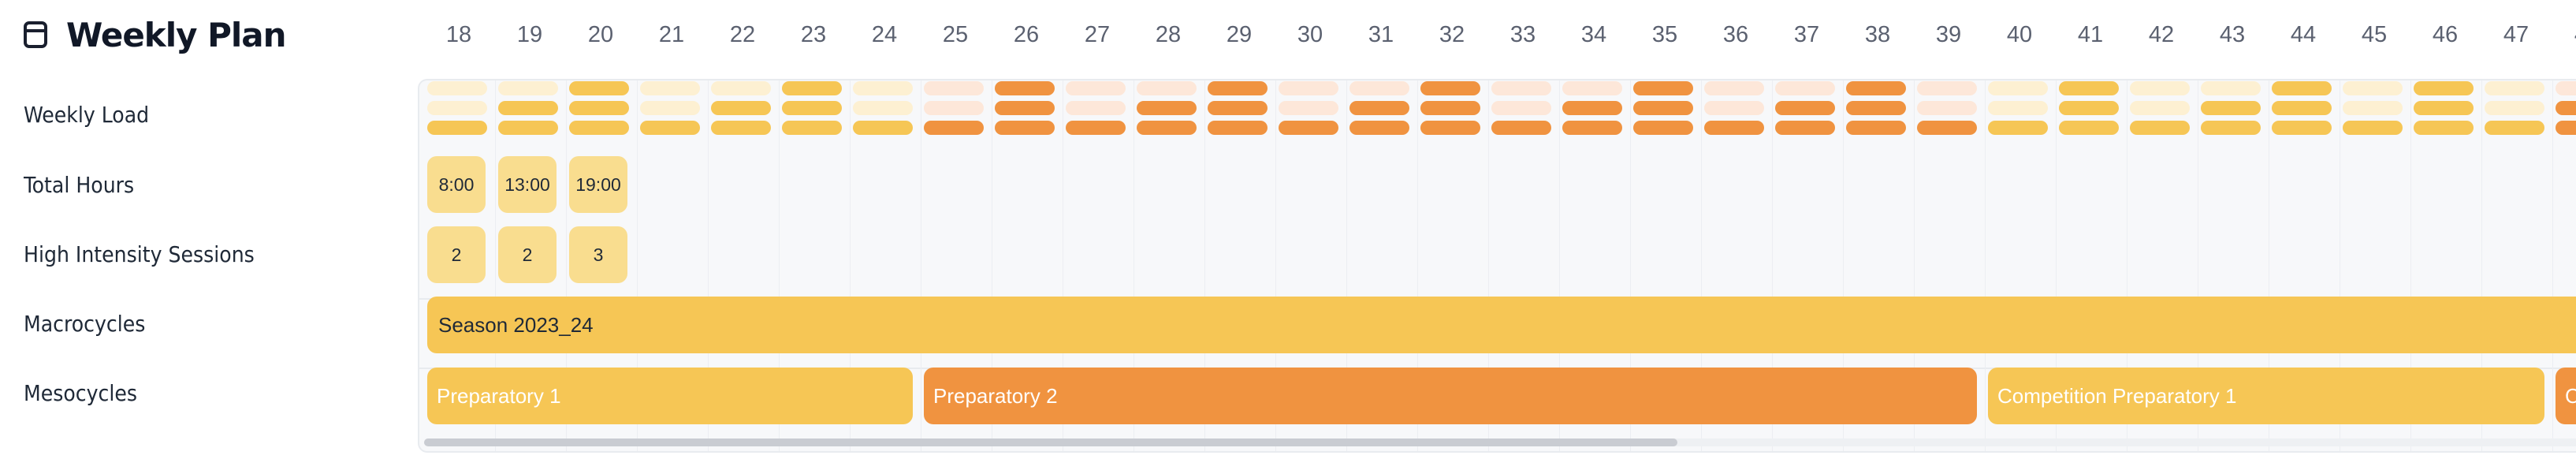 Image resolution: width=2576 pixels, height=459 pixels. I want to click on total-hours-cell: 8:00, so click(456, 184).